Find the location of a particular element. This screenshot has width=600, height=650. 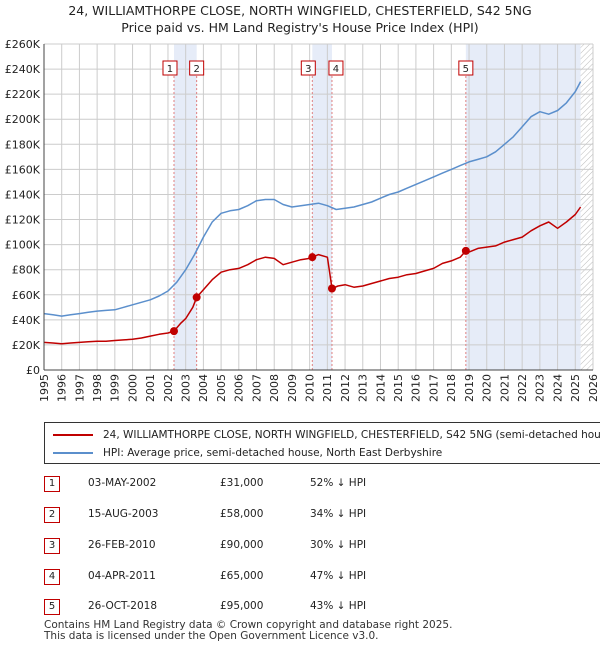

sale-number-badge: 4 is located at coordinates (52, 577).